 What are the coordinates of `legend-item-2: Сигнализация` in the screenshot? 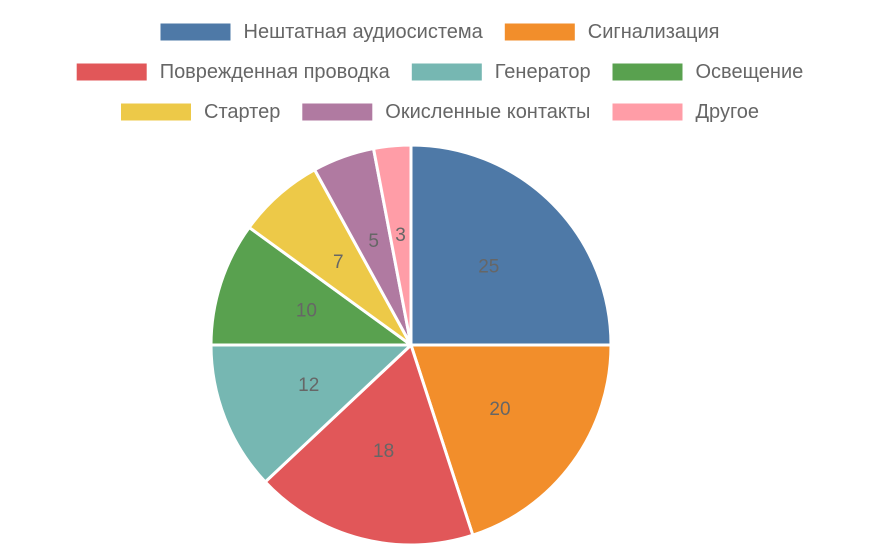 It's located at (612, 32).